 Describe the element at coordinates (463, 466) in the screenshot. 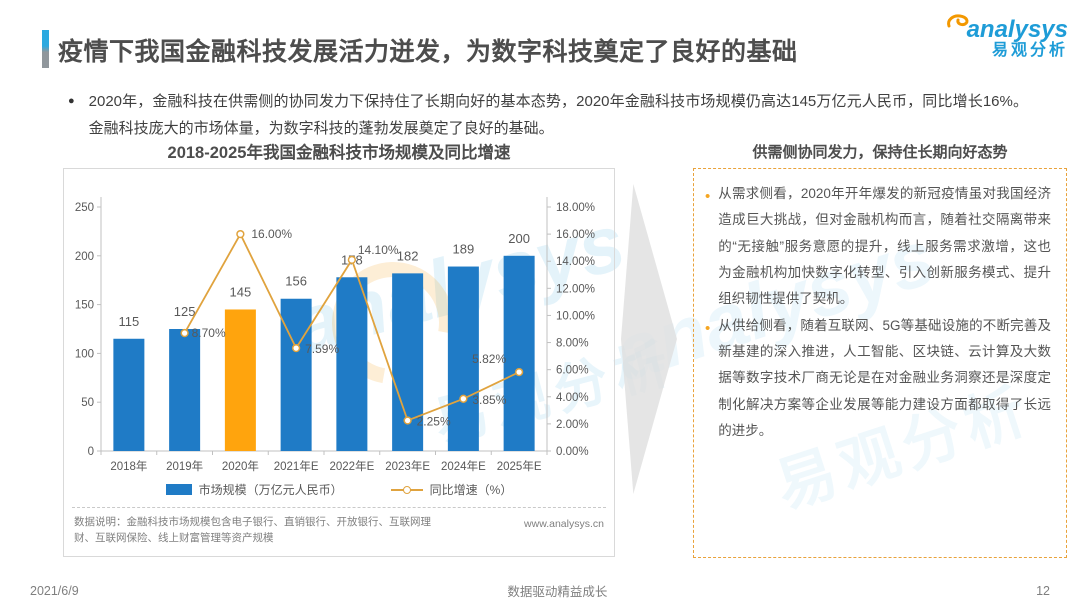

I see `svg-text: 2024年E` at that location.